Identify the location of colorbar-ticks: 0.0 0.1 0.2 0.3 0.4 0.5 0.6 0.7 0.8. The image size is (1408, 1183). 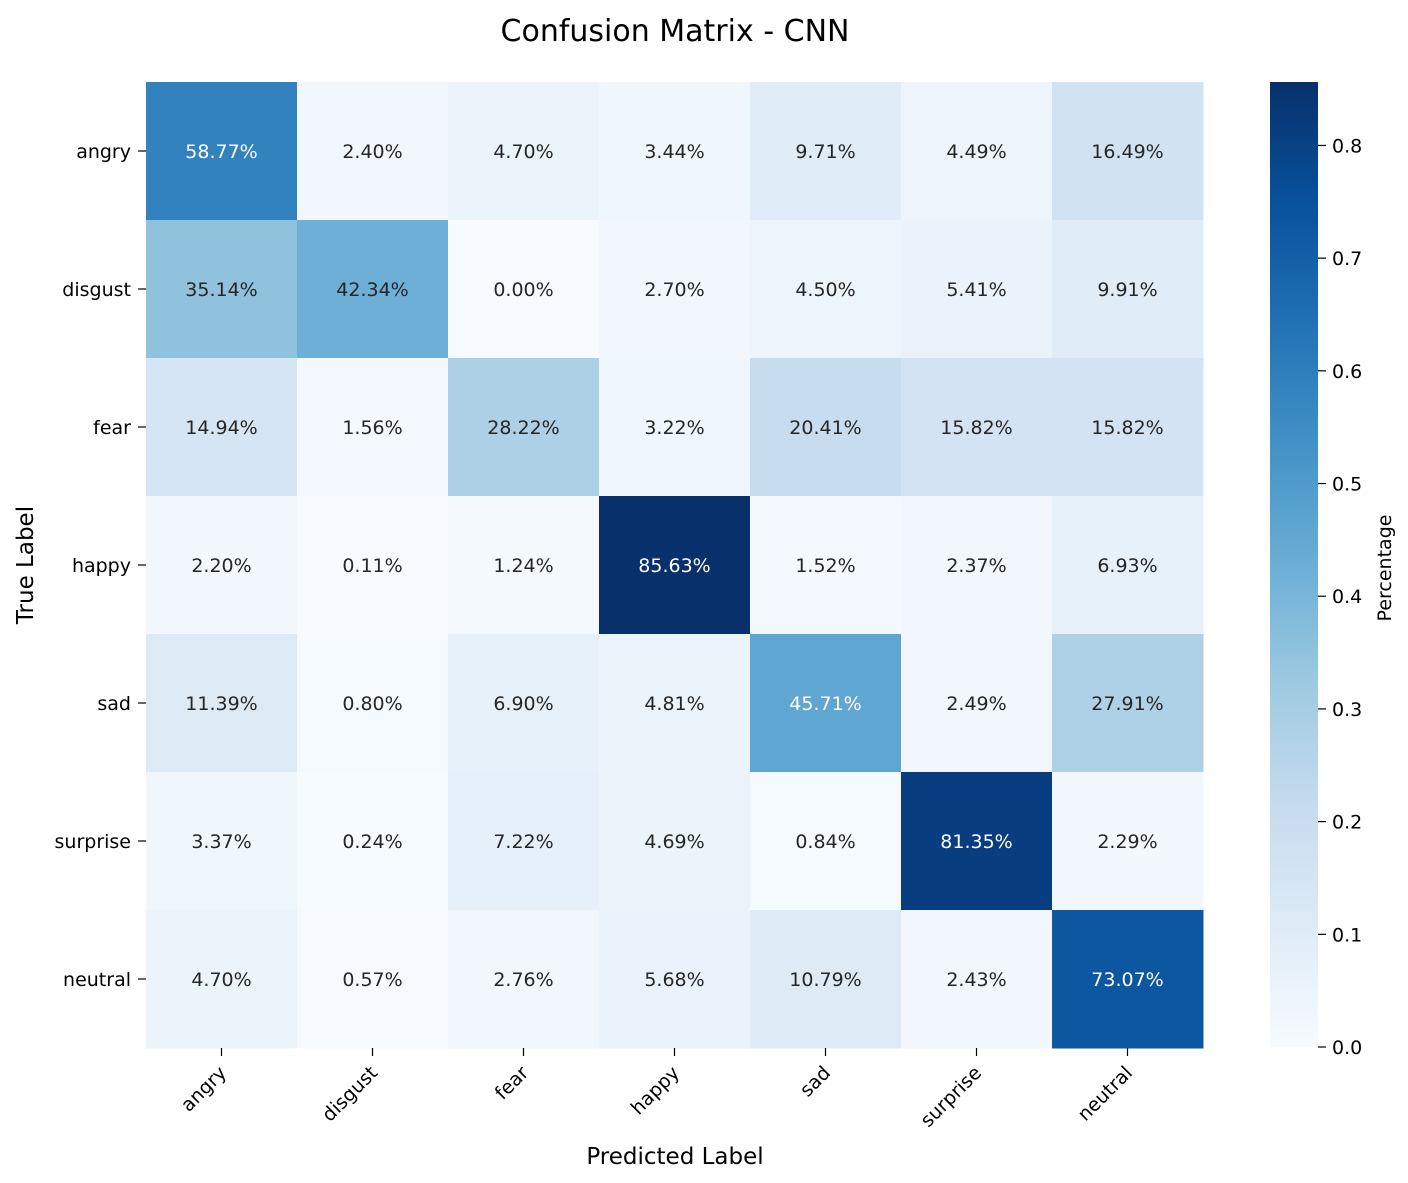
(1340, 597).